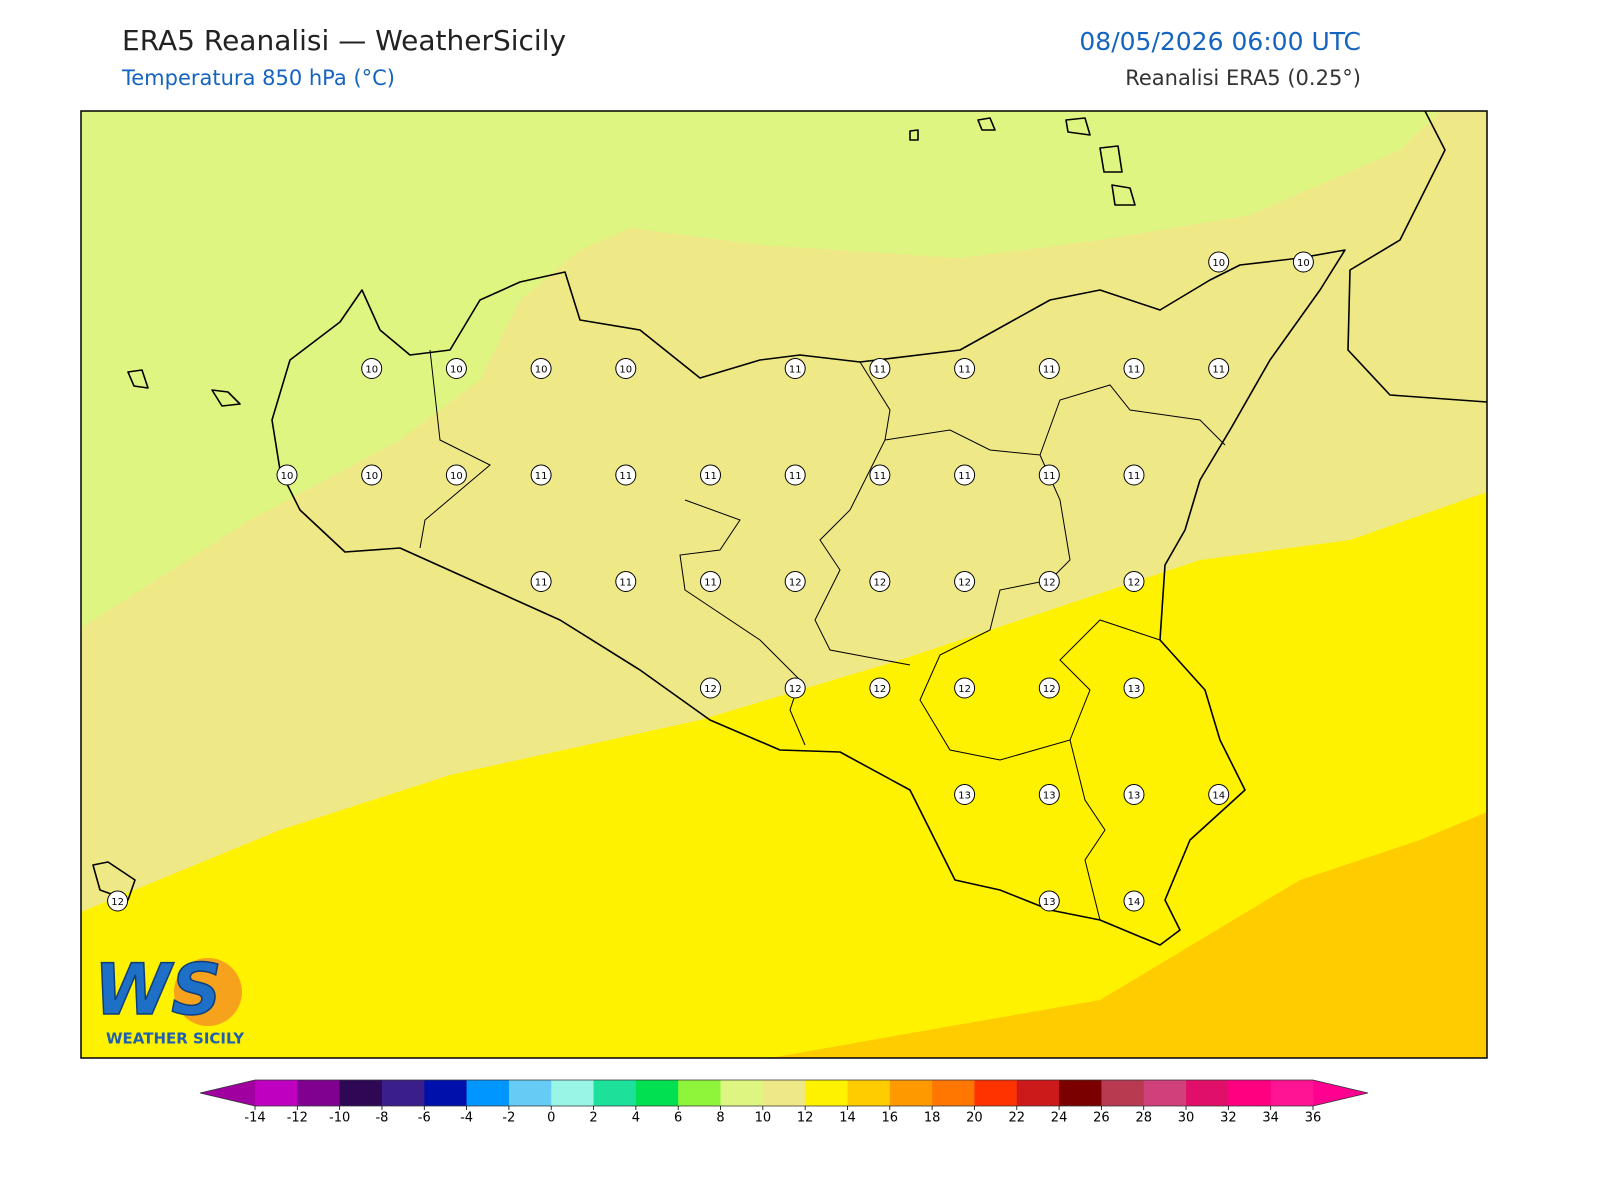 This screenshot has height=1200, width=1600. What do you see at coordinates (424, 1118) in the screenshot?
I see `colorbar-tick-label: -6` at bounding box center [424, 1118].